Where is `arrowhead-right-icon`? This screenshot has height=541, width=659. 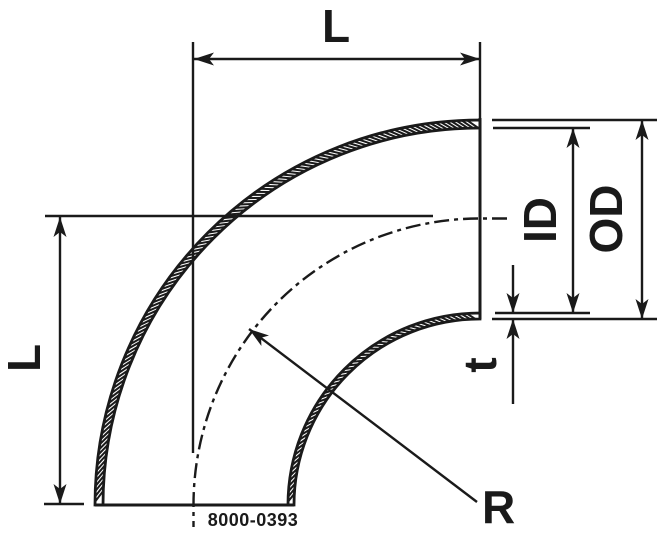
arrowhead-right-icon is located at coordinates (470, 59).